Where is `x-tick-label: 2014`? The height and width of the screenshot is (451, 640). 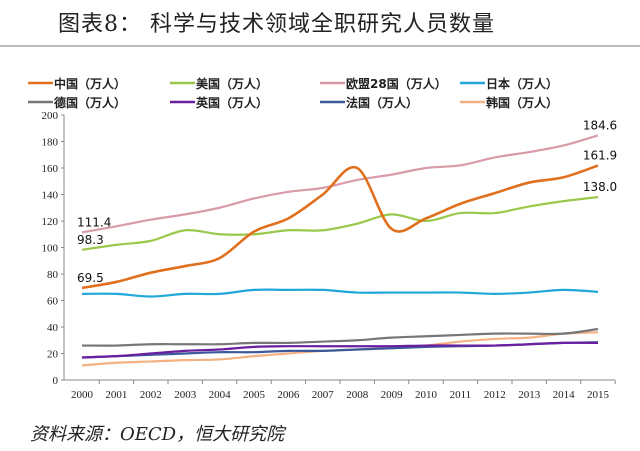 x-tick-label: 2014 is located at coordinates (564, 395).